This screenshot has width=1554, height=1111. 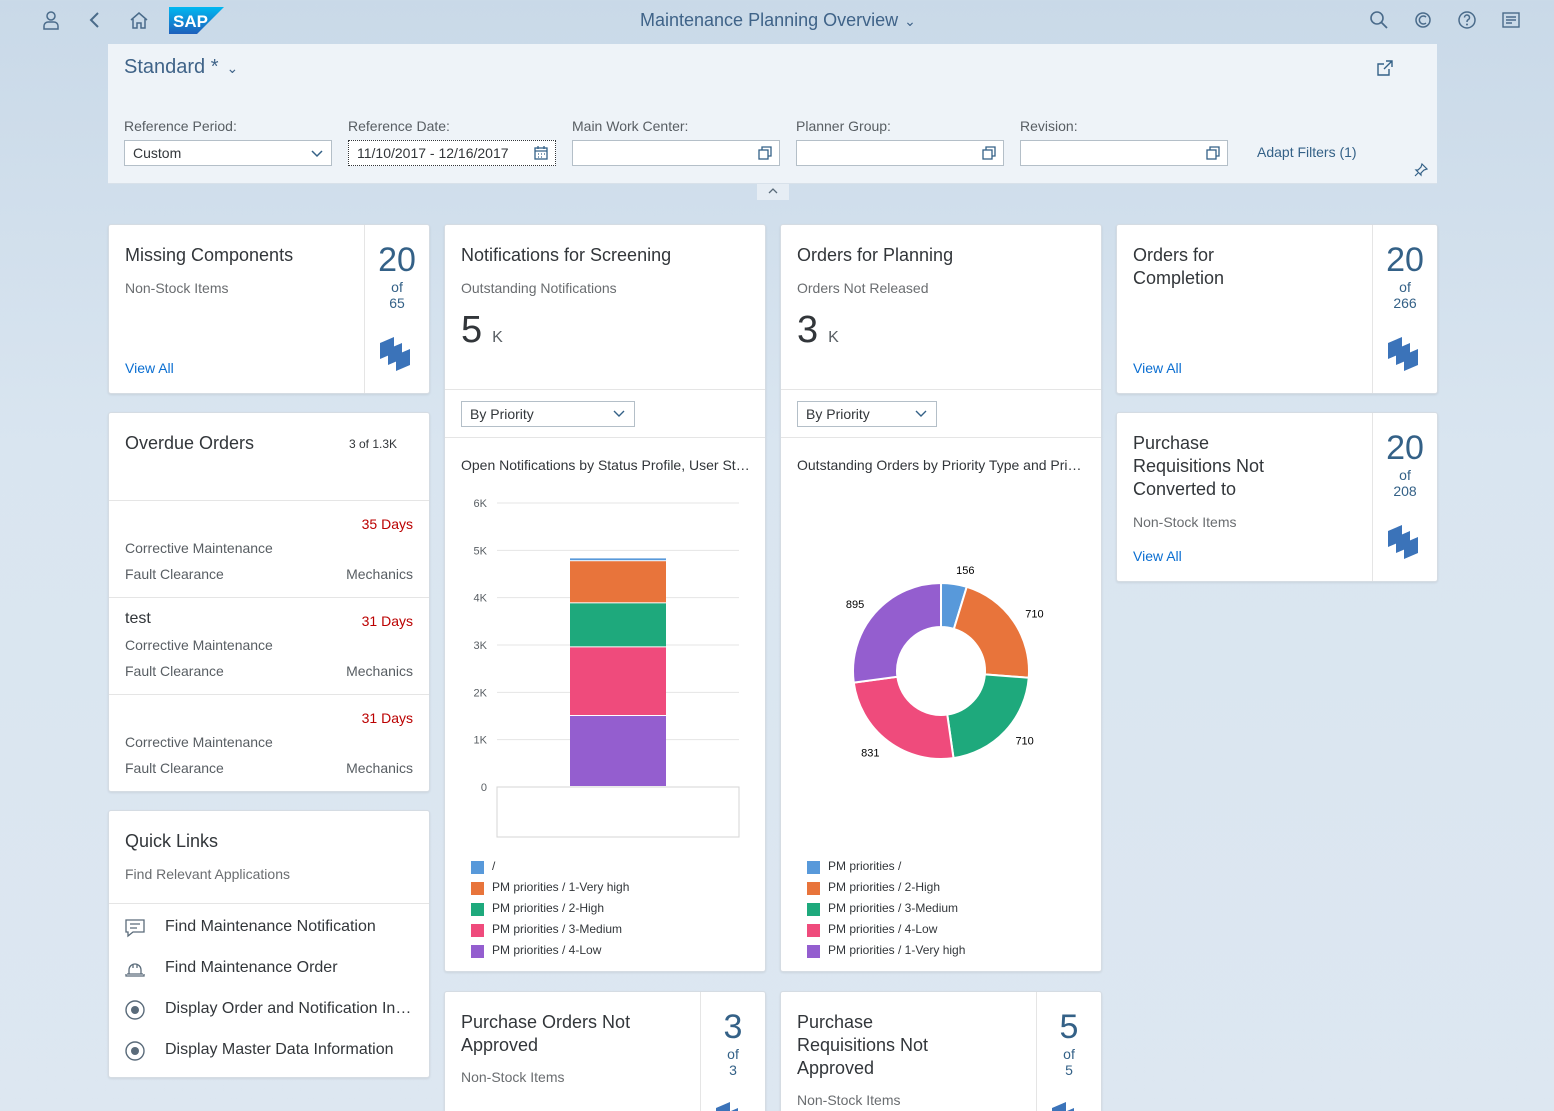 I want to click on reference-date-input: 11/10/2017 - 12/16/2017, so click(x=452, y=153).